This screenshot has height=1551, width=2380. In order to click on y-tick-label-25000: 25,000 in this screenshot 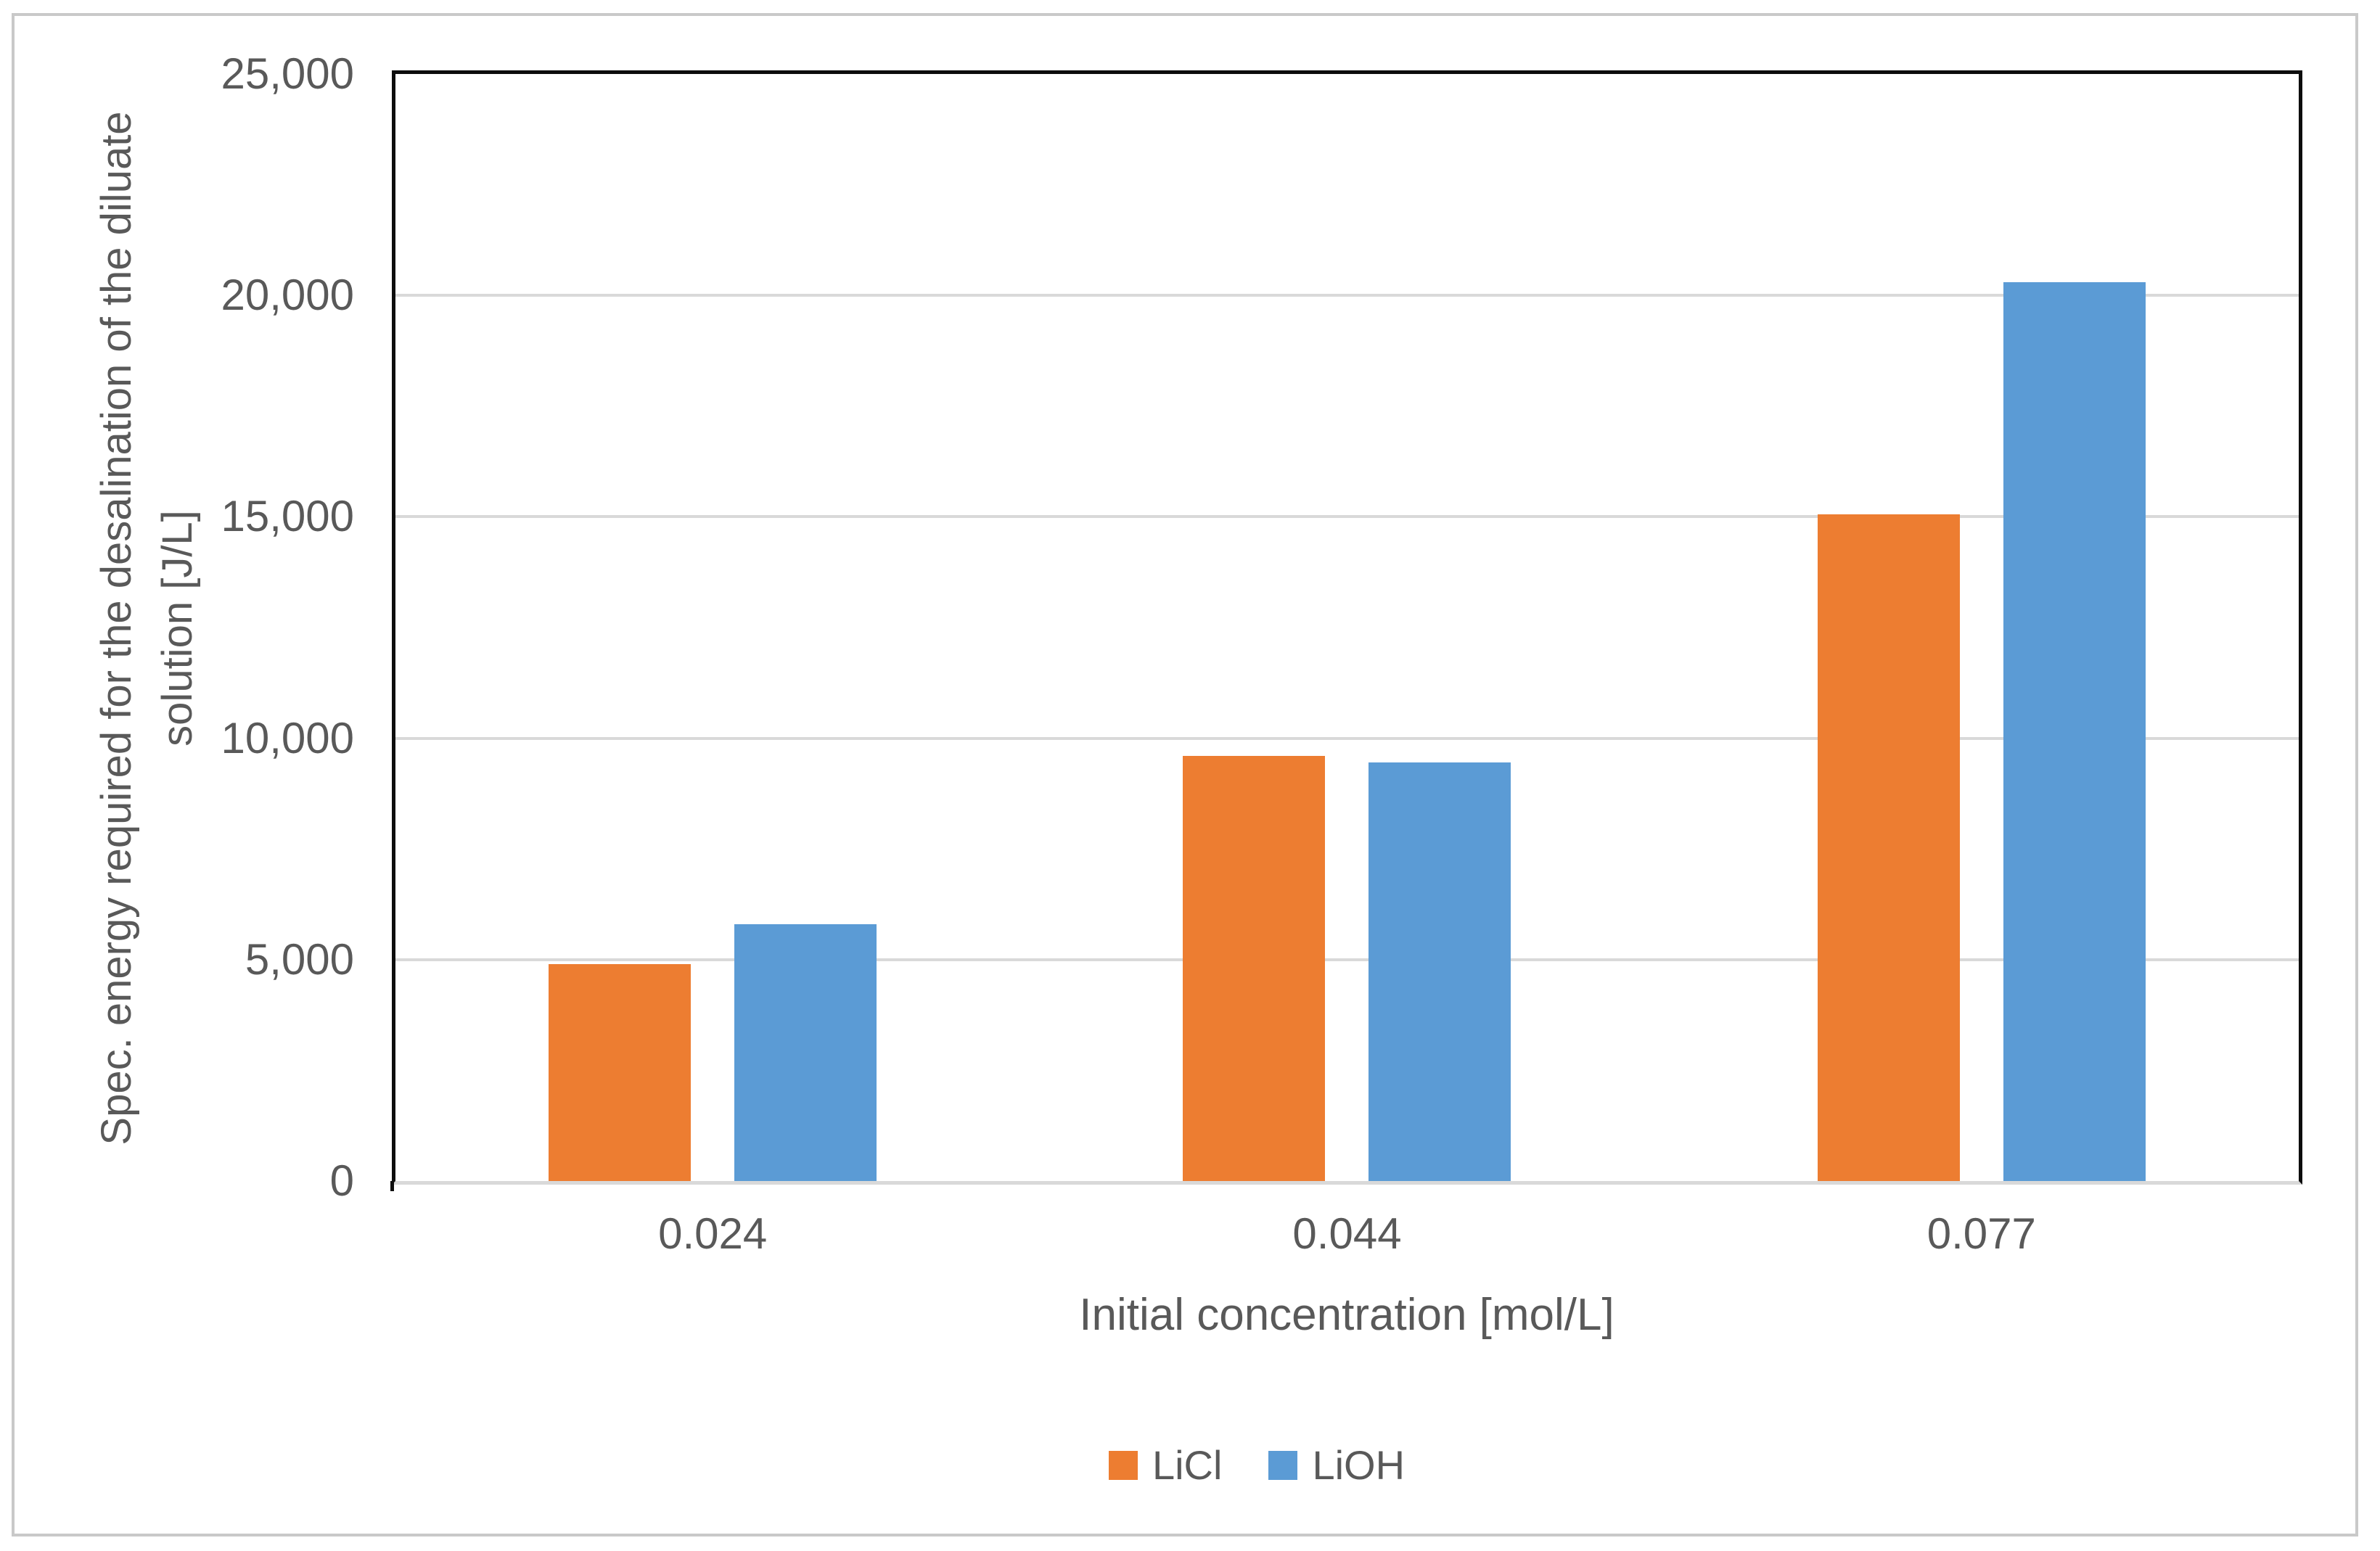, I will do `click(287, 73)`.